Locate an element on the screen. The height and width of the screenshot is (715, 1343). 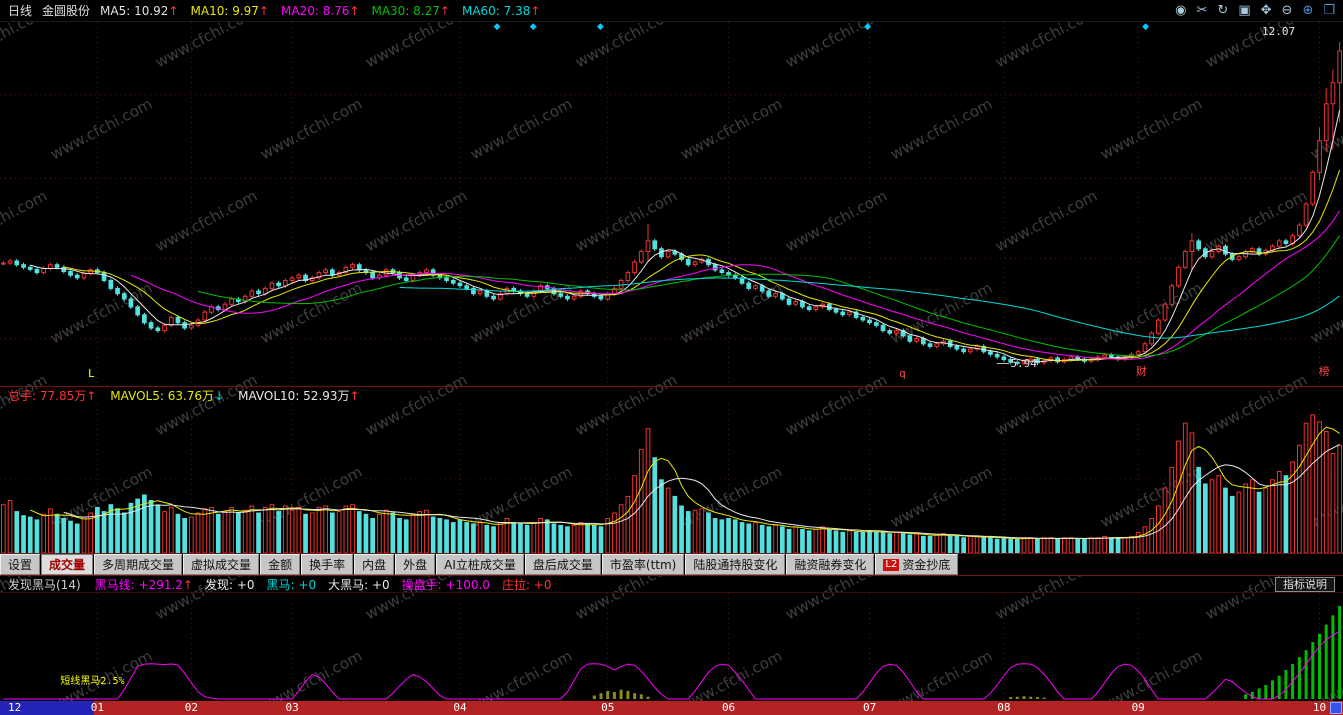
tab-label: 外盘 is located at coordinates (415, 565).